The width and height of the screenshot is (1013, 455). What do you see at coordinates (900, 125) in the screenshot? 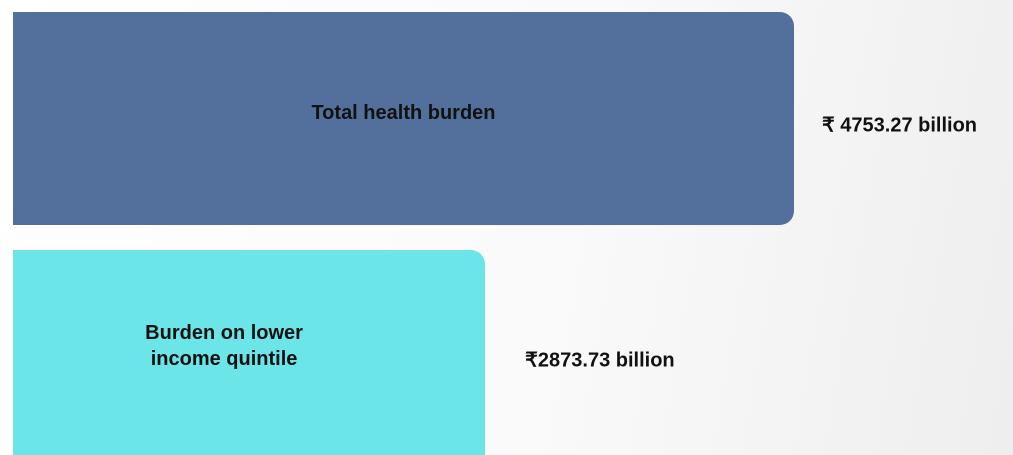
I see `value-label: ₹ 4753.27 billion` at bounding box center [900, 125].